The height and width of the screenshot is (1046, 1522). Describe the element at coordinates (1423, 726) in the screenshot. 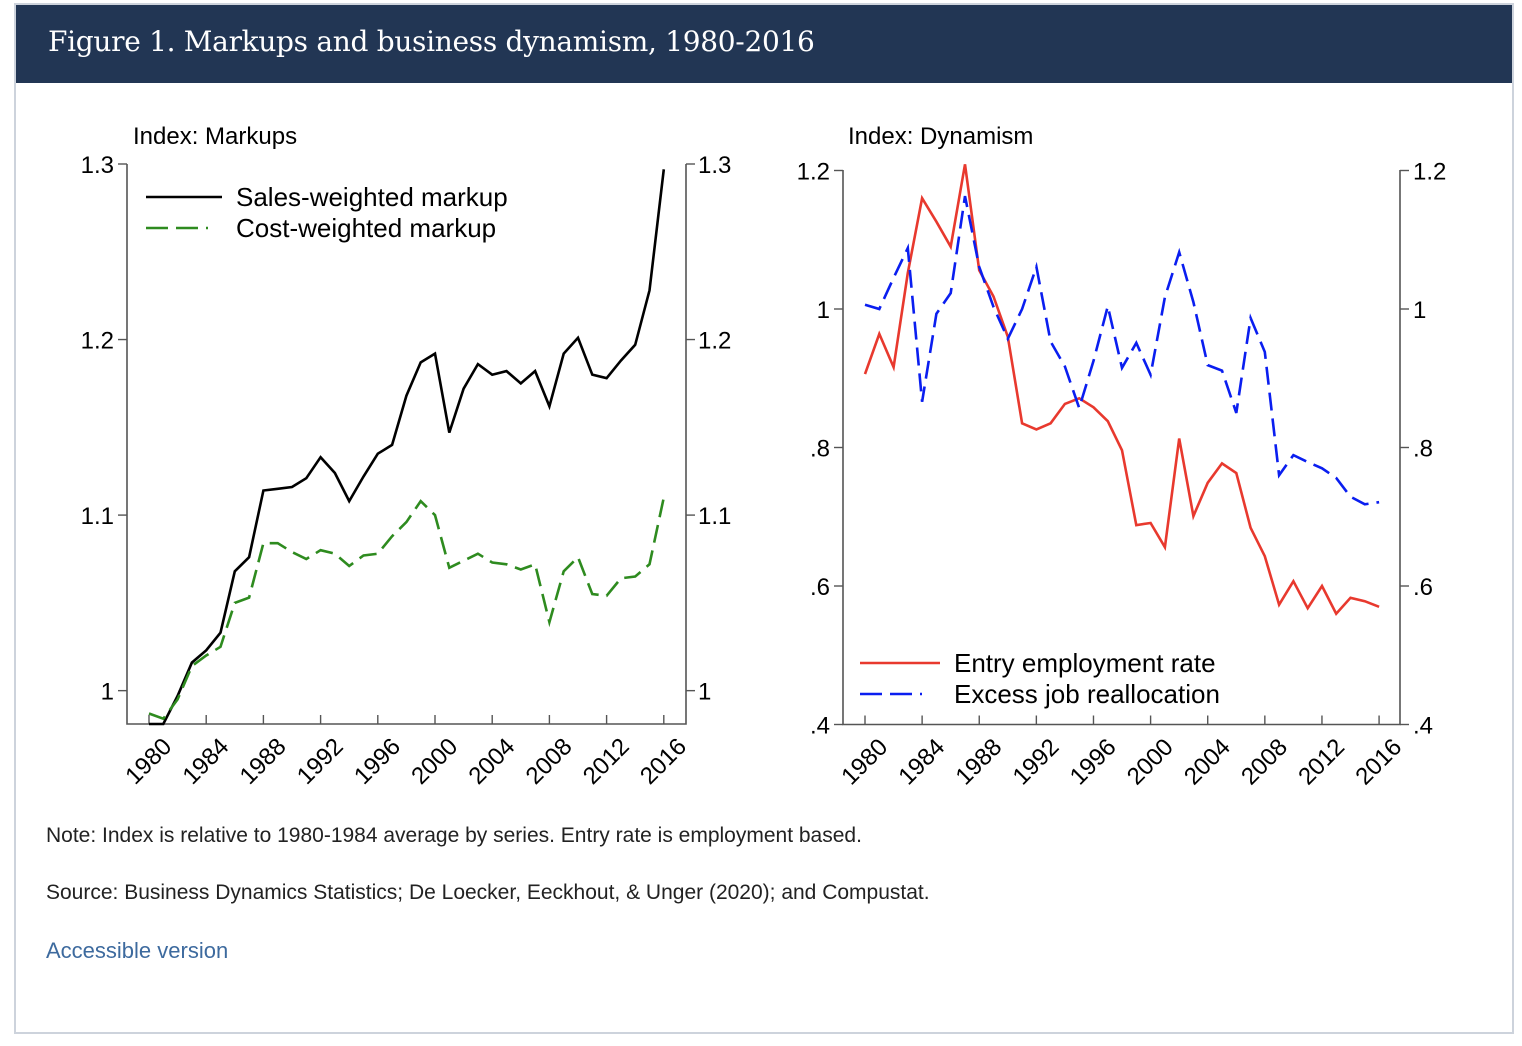

I see `y-tick-label-right: .4` at that location.